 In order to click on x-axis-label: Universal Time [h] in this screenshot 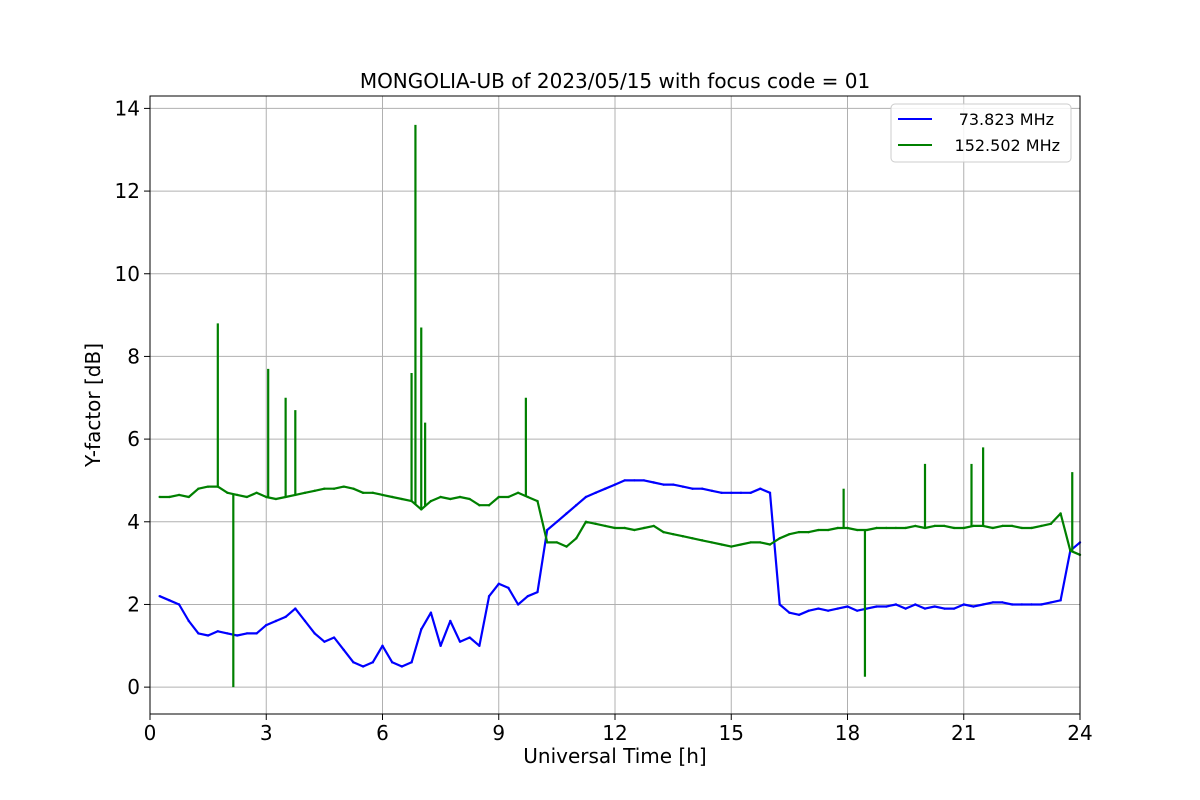, I will do `click(614, 756)`.